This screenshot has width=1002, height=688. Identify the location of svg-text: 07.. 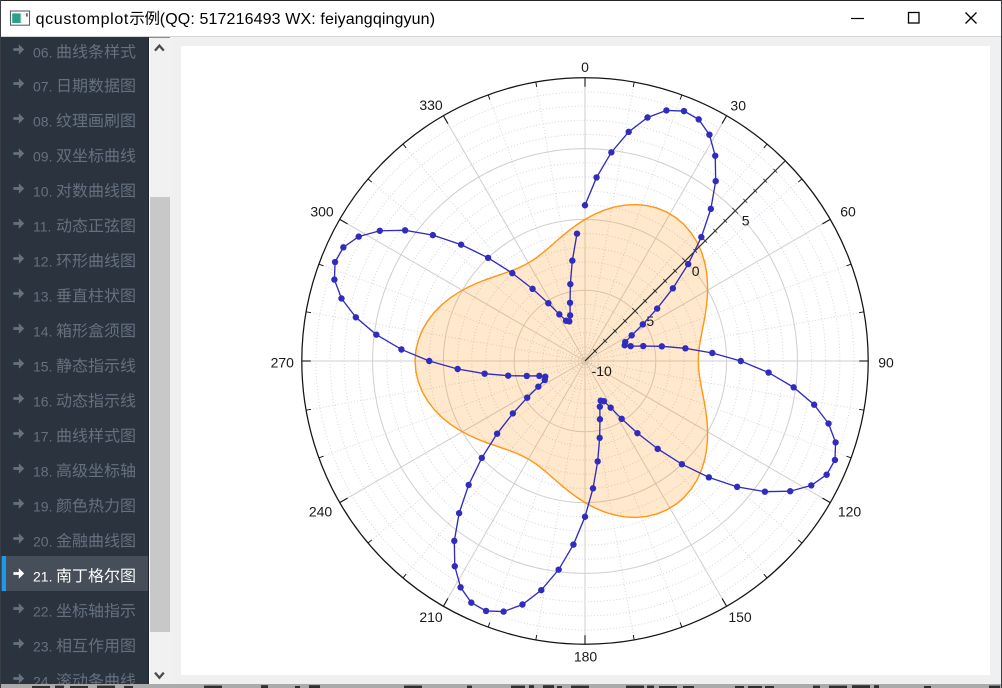
(42, 86).